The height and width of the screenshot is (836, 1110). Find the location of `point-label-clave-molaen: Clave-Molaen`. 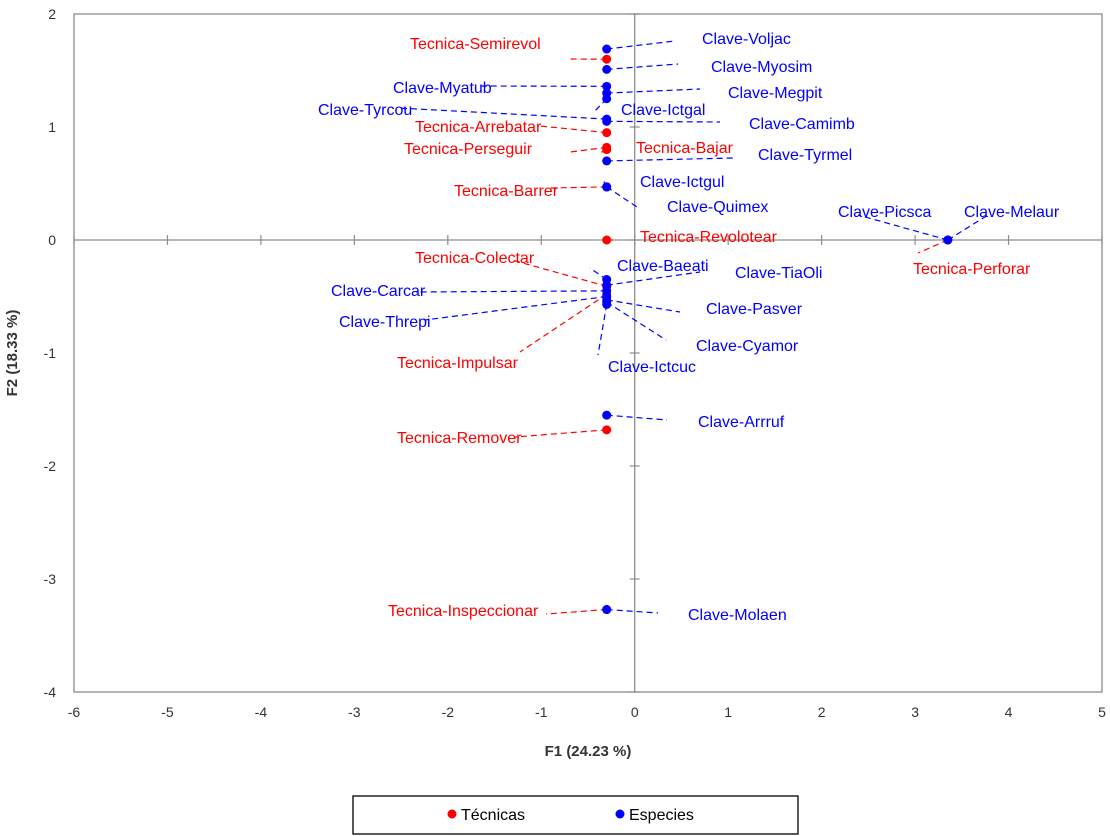

point-label-clave-molaen: Clave-Molaen is located at coordinates (737, 615).